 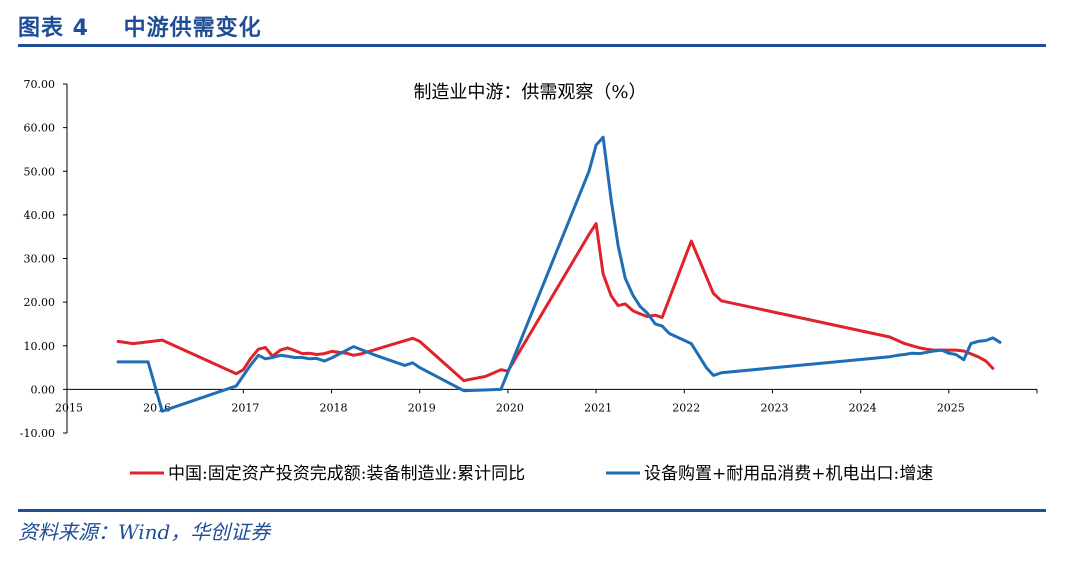 I want to click on x-tick-label: 2021, so click(x=598, y=407).